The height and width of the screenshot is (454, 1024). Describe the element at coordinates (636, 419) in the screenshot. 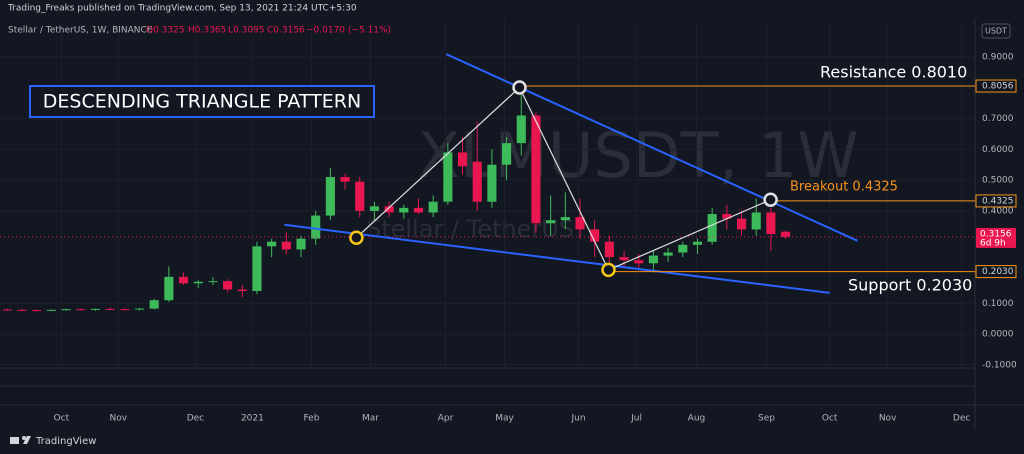

I see `x-tick-label: Jul` at that location.